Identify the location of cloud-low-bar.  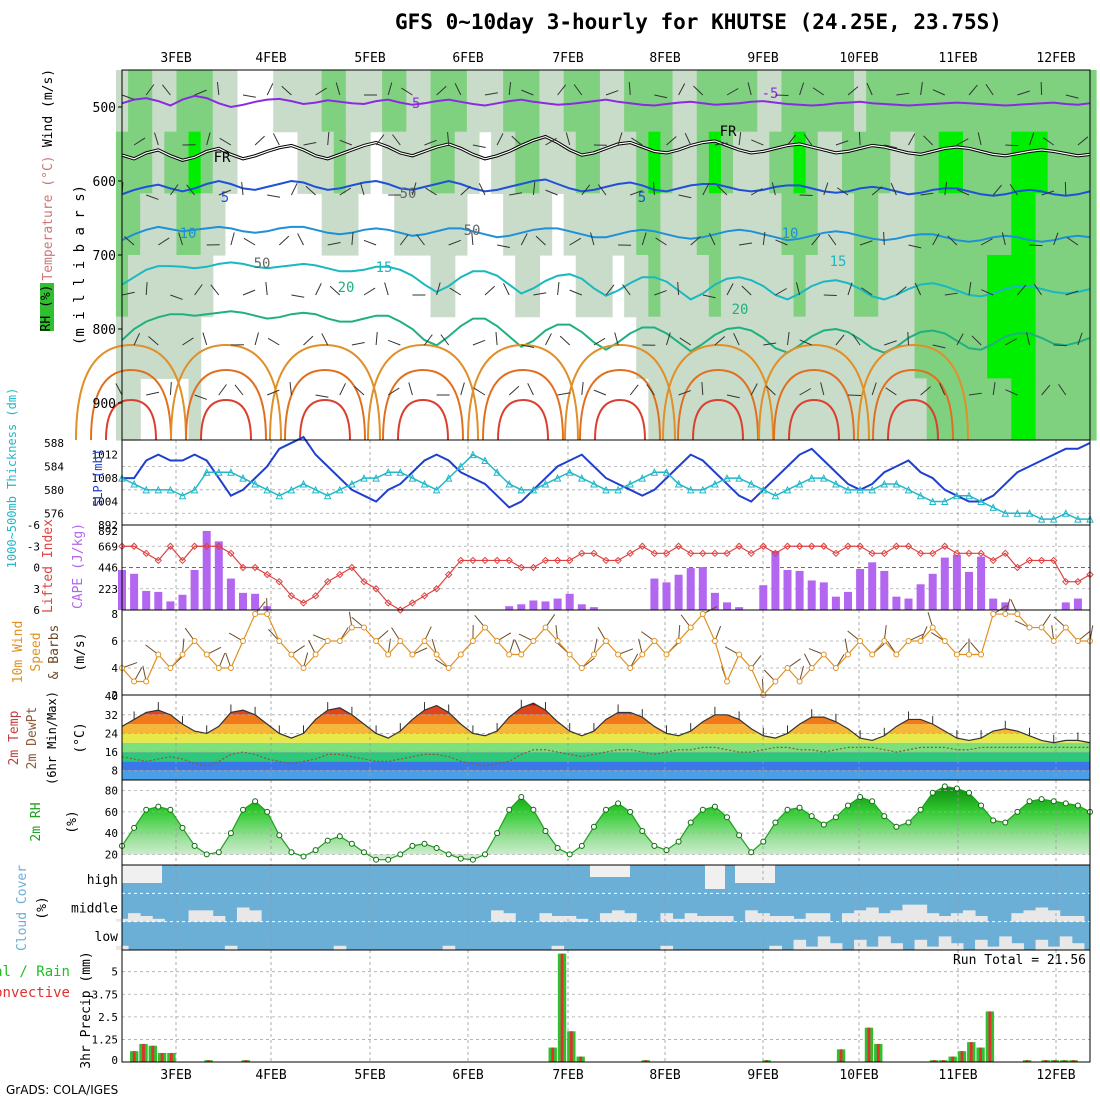
(957, 946).